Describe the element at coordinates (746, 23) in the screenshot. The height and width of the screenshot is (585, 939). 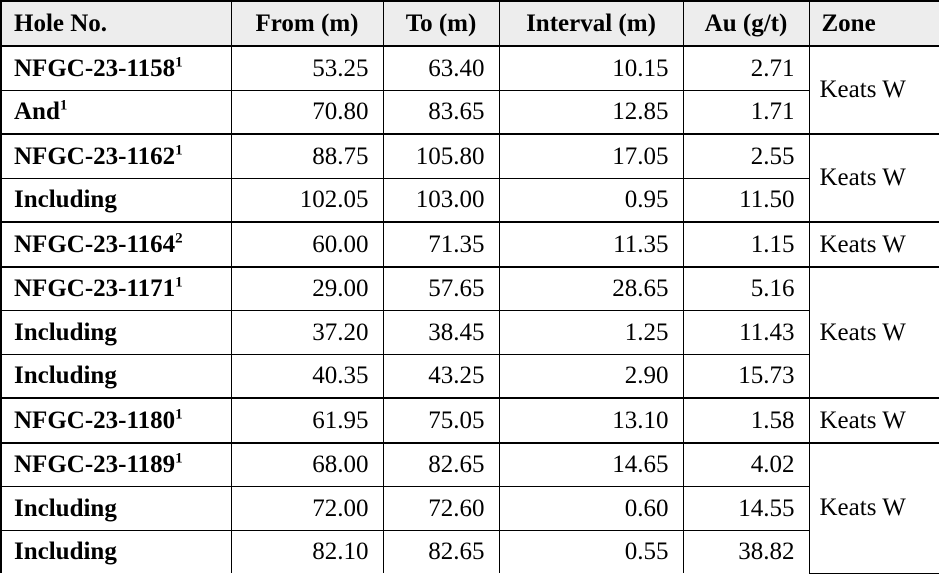
I see `col-header-au: Au (g/t)` at that location.